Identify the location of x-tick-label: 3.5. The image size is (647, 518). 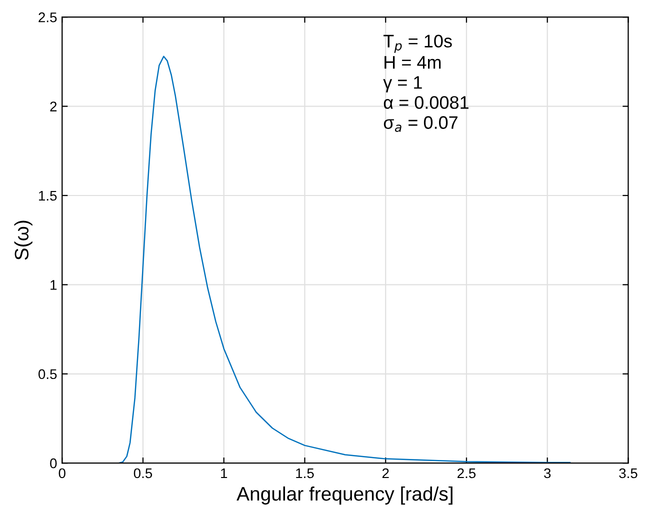
(628, 473).